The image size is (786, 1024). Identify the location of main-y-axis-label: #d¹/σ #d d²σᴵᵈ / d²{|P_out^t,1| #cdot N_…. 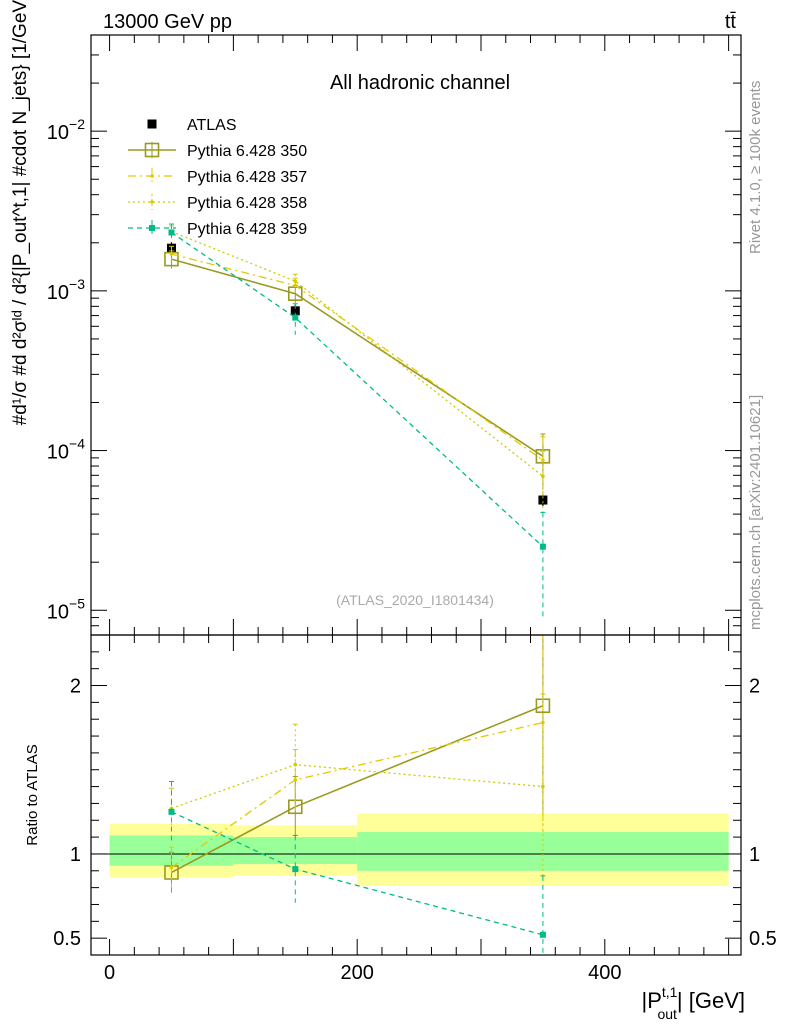
(20, 212).